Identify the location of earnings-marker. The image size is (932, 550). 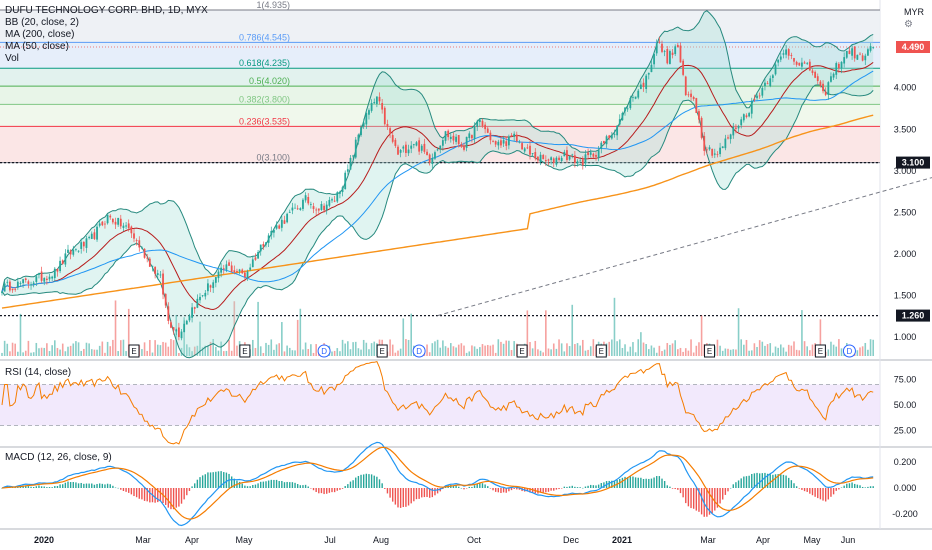
(601, 351).